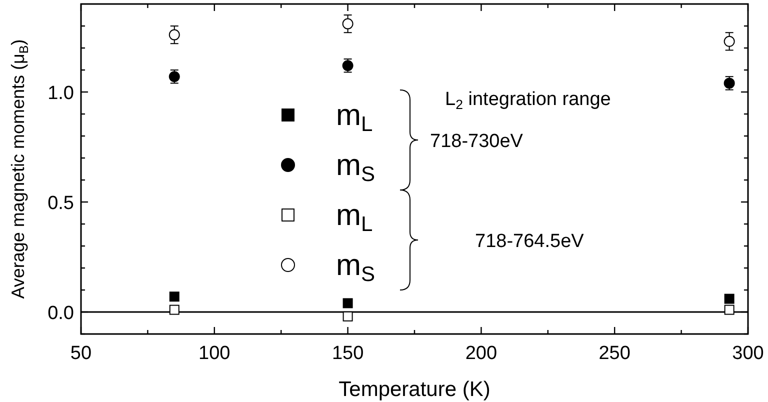 Image resolution: width=768 pixels, height=402 pixels. I want to click on annotation: 718-764.5eV, so click(529, 241).